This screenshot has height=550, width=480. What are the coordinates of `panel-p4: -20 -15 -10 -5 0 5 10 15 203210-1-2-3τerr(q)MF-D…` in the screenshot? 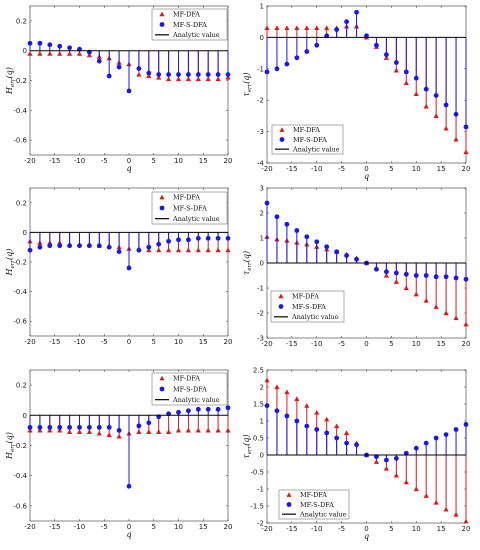 It's located at (356, 267).